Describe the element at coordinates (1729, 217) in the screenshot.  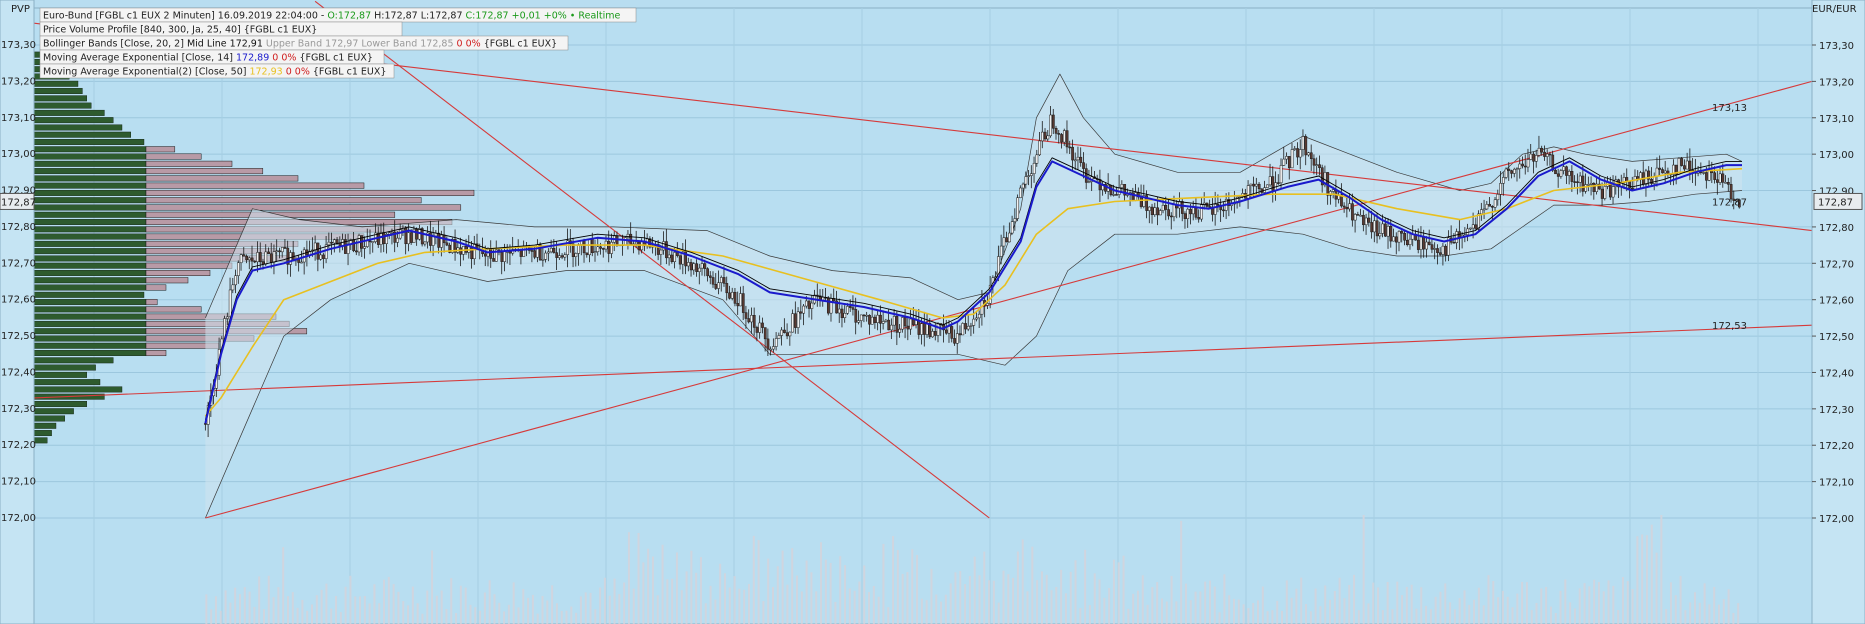
I see `annotations: 173,13 172,87 172,53` at that location.